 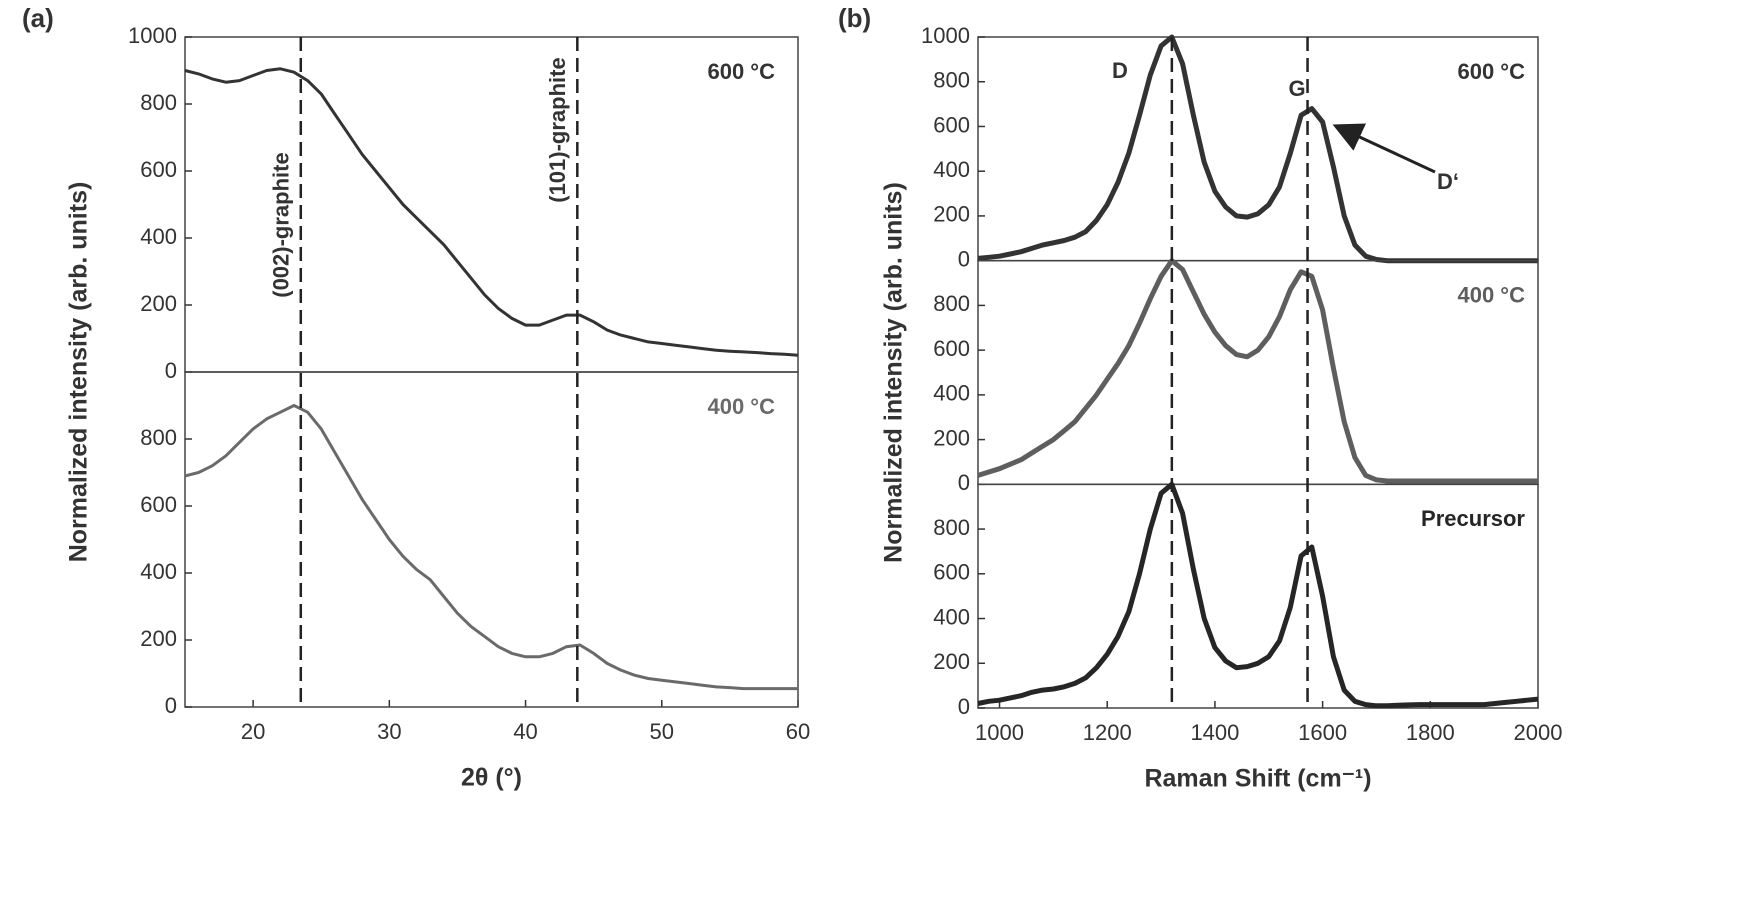 I want to click on peak-label: G, so click(x=1296, y=88).